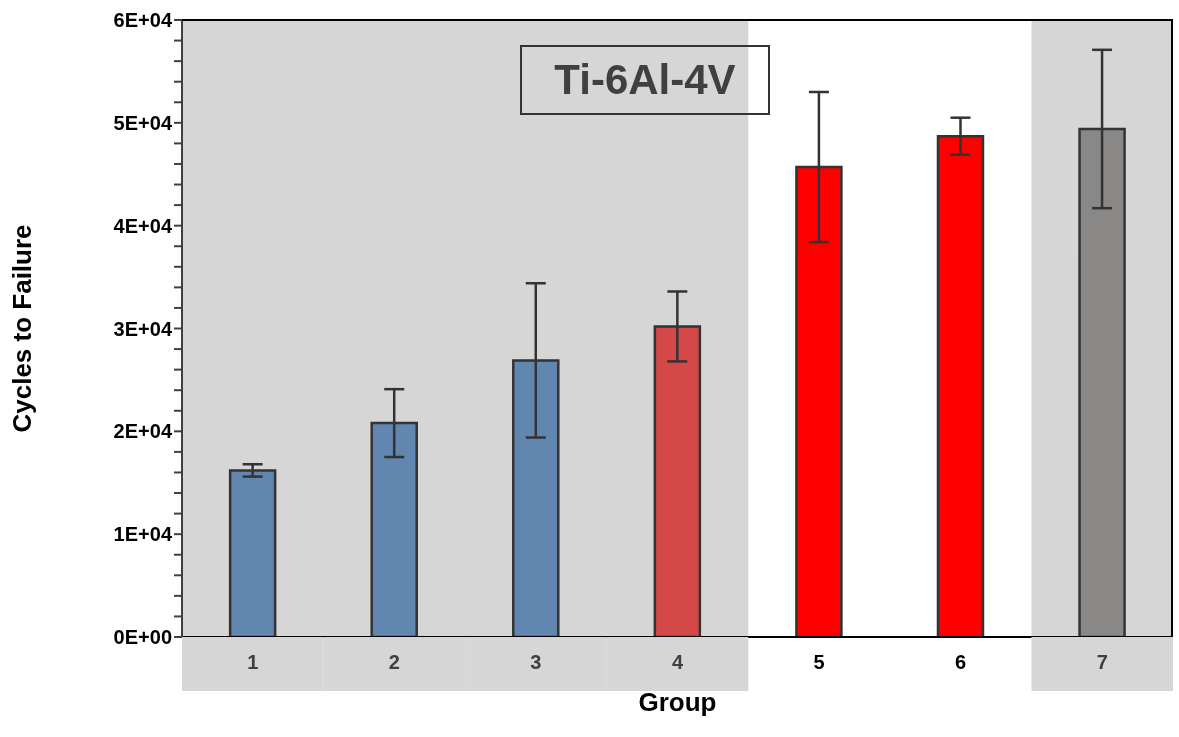 The width and height of the screenshot is (1179, 737). Describe the element at coordinates (143, 20) in the screenshot. I see `y-tick-label: 6E+04` at that location.